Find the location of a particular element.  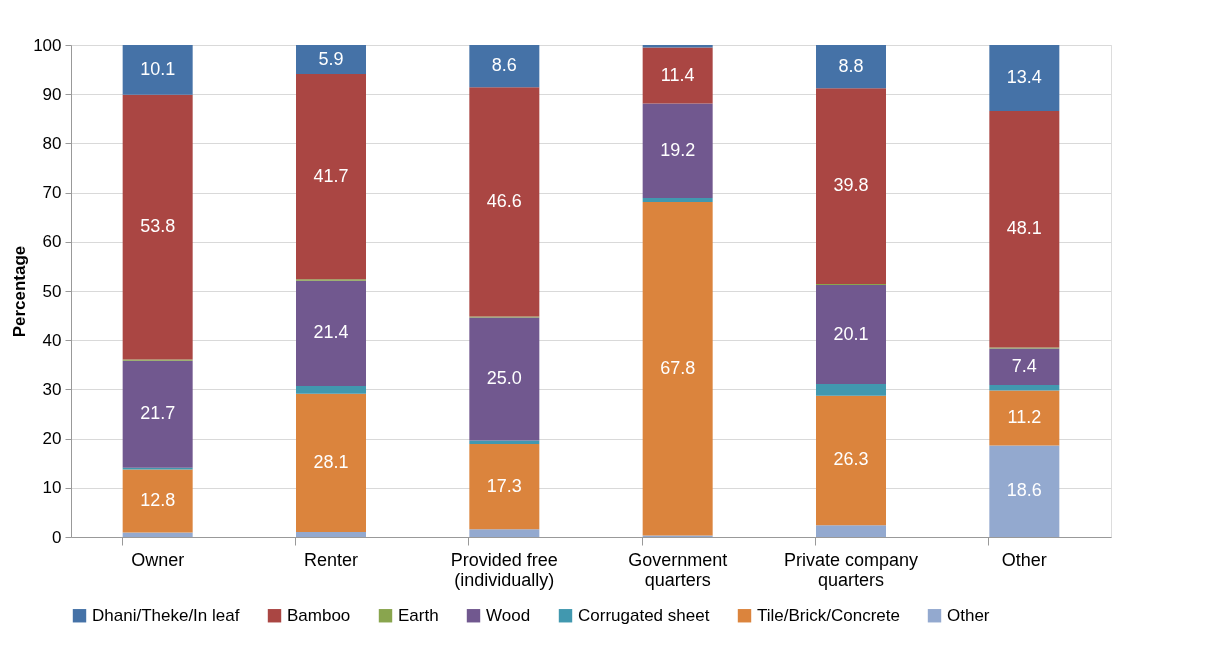

data-label: 11.2 is located at coordinates (1024, 416).